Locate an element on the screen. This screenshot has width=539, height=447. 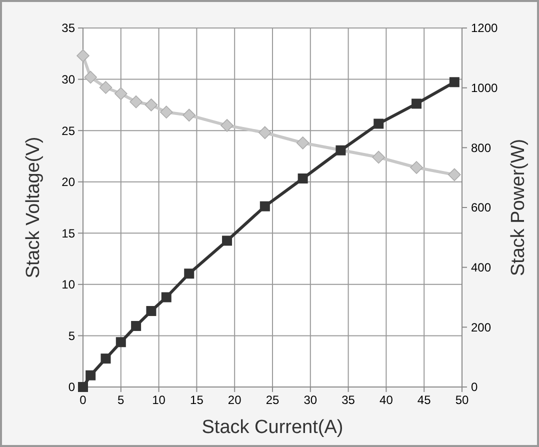
x-tick-label: 30 is located at coordinates (311, 400).